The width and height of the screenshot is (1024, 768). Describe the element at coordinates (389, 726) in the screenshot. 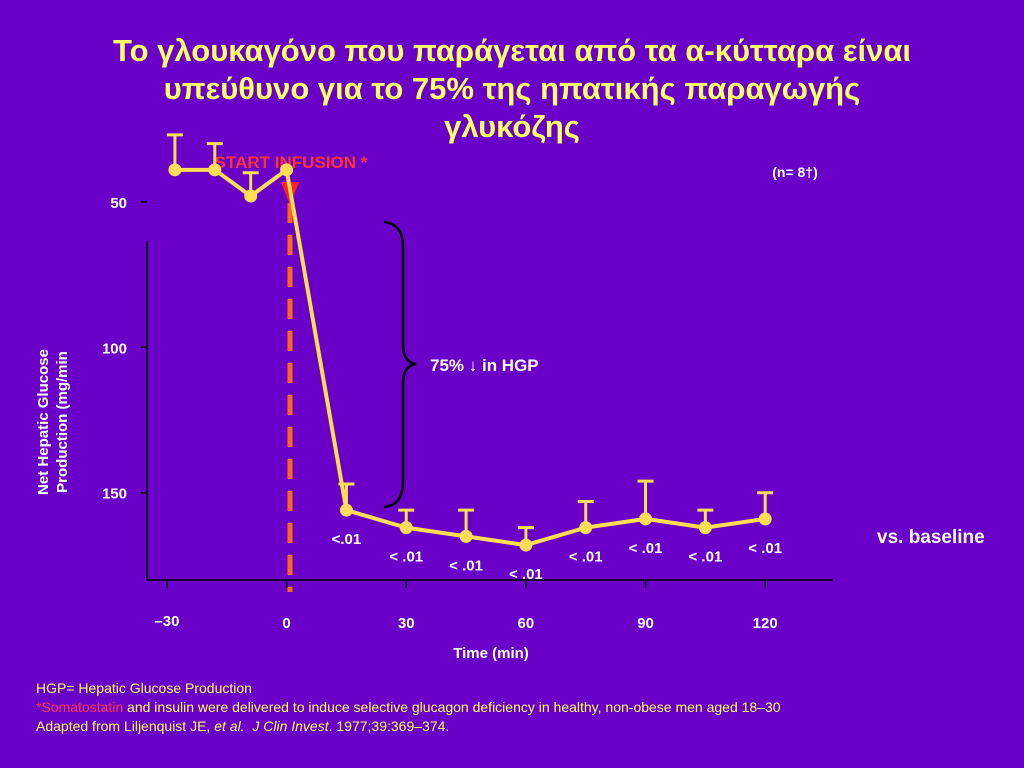

I see `citation-rest: . 1977;39:369–374.` at that location.